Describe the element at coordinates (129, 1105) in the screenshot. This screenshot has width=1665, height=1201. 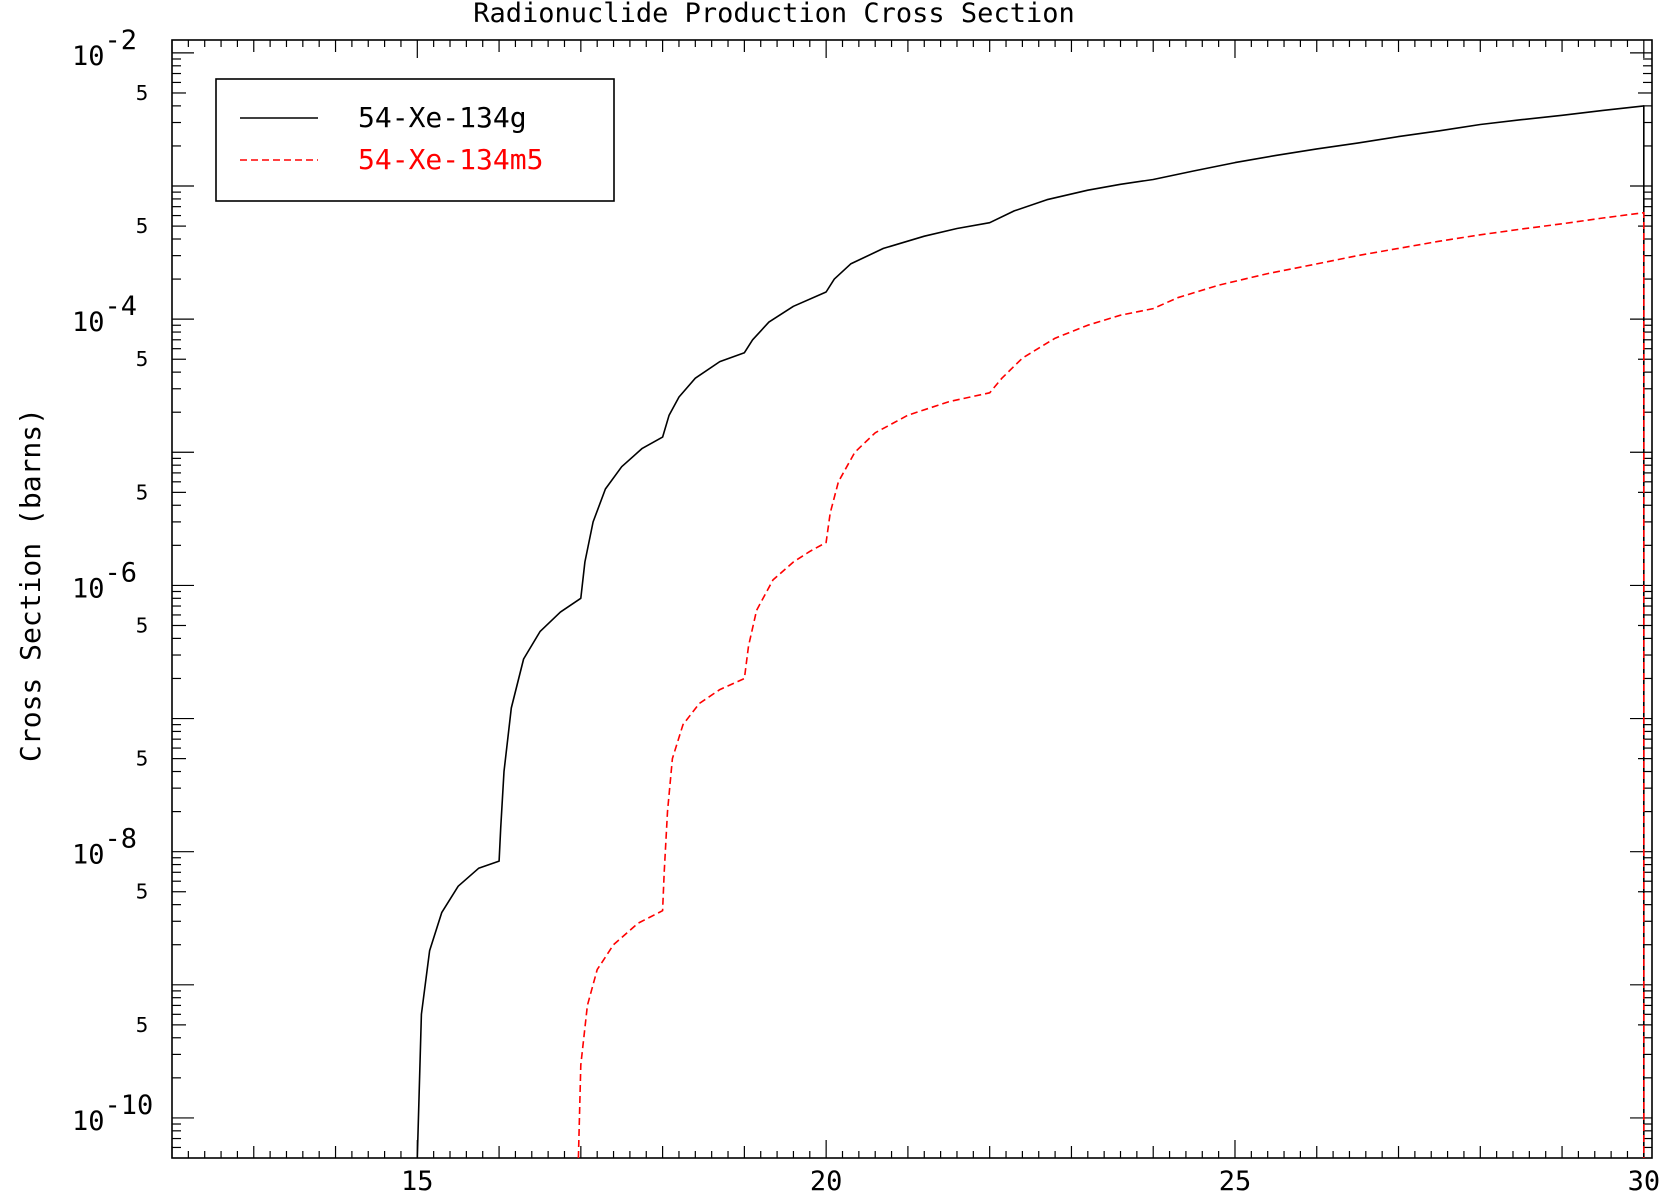
I see `y-tick-exponent: -10` at that location.